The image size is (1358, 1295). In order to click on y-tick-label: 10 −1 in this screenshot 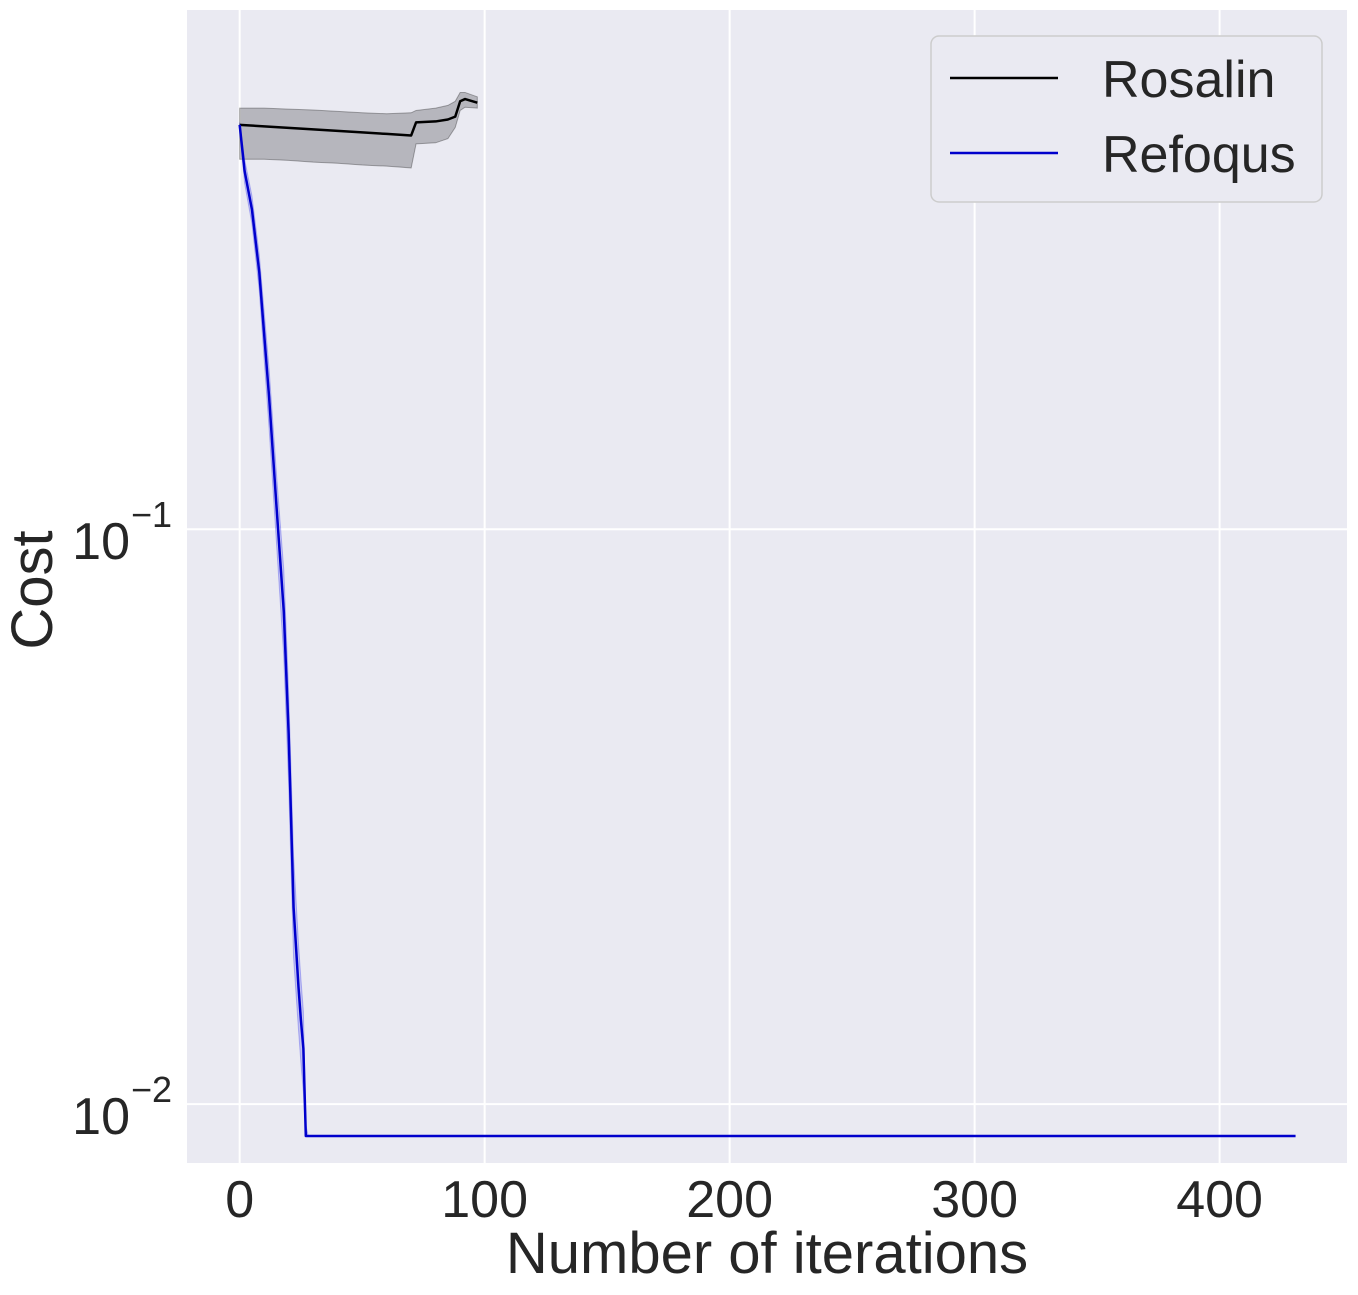, I will do `click(122, 532)`.